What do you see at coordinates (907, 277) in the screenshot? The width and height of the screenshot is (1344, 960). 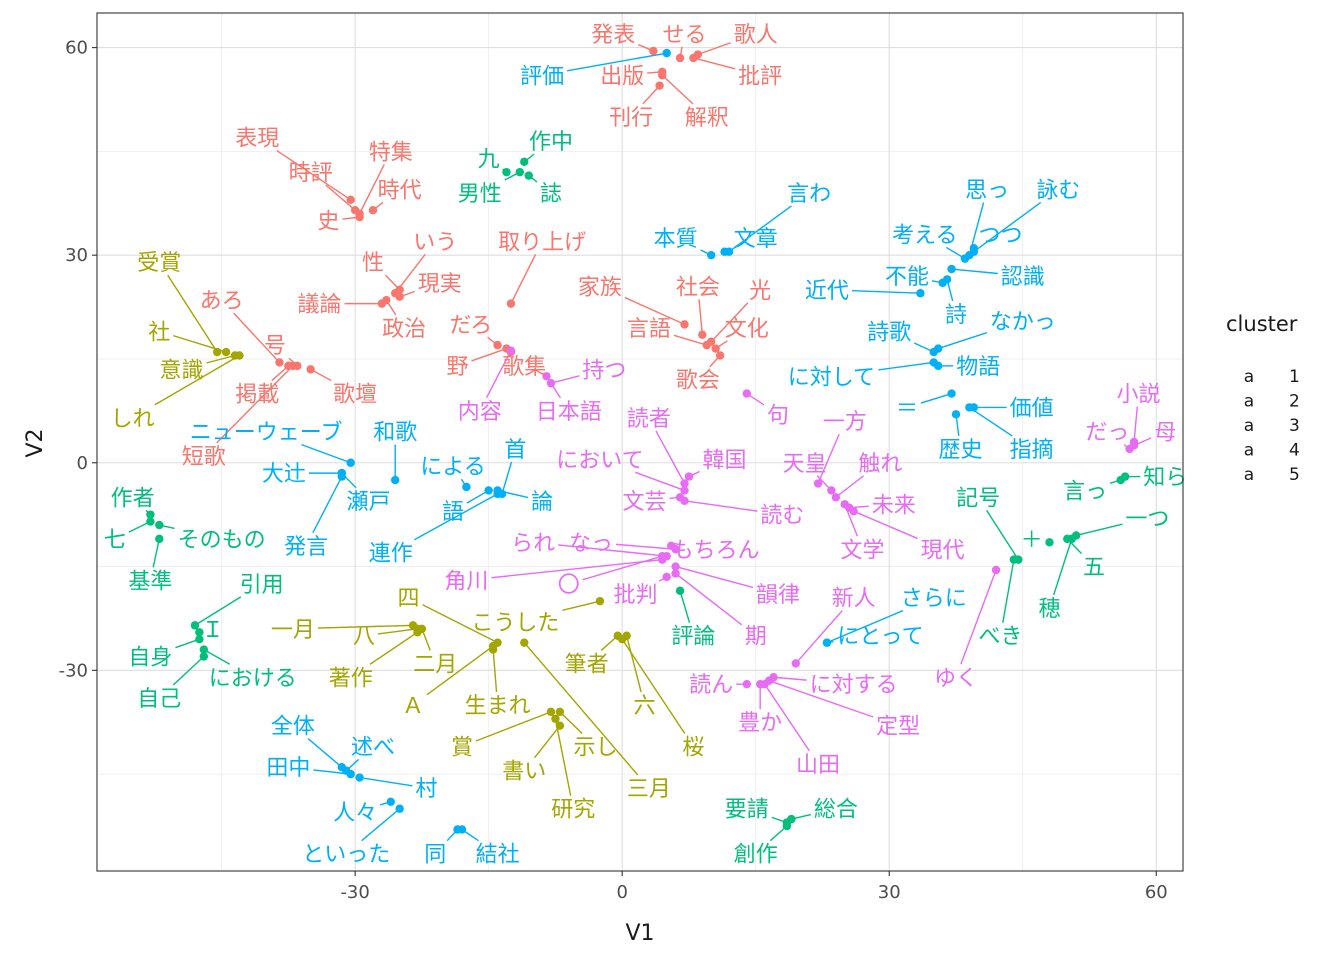 I see `point-label: 不能` at bounding box center [907, 277].